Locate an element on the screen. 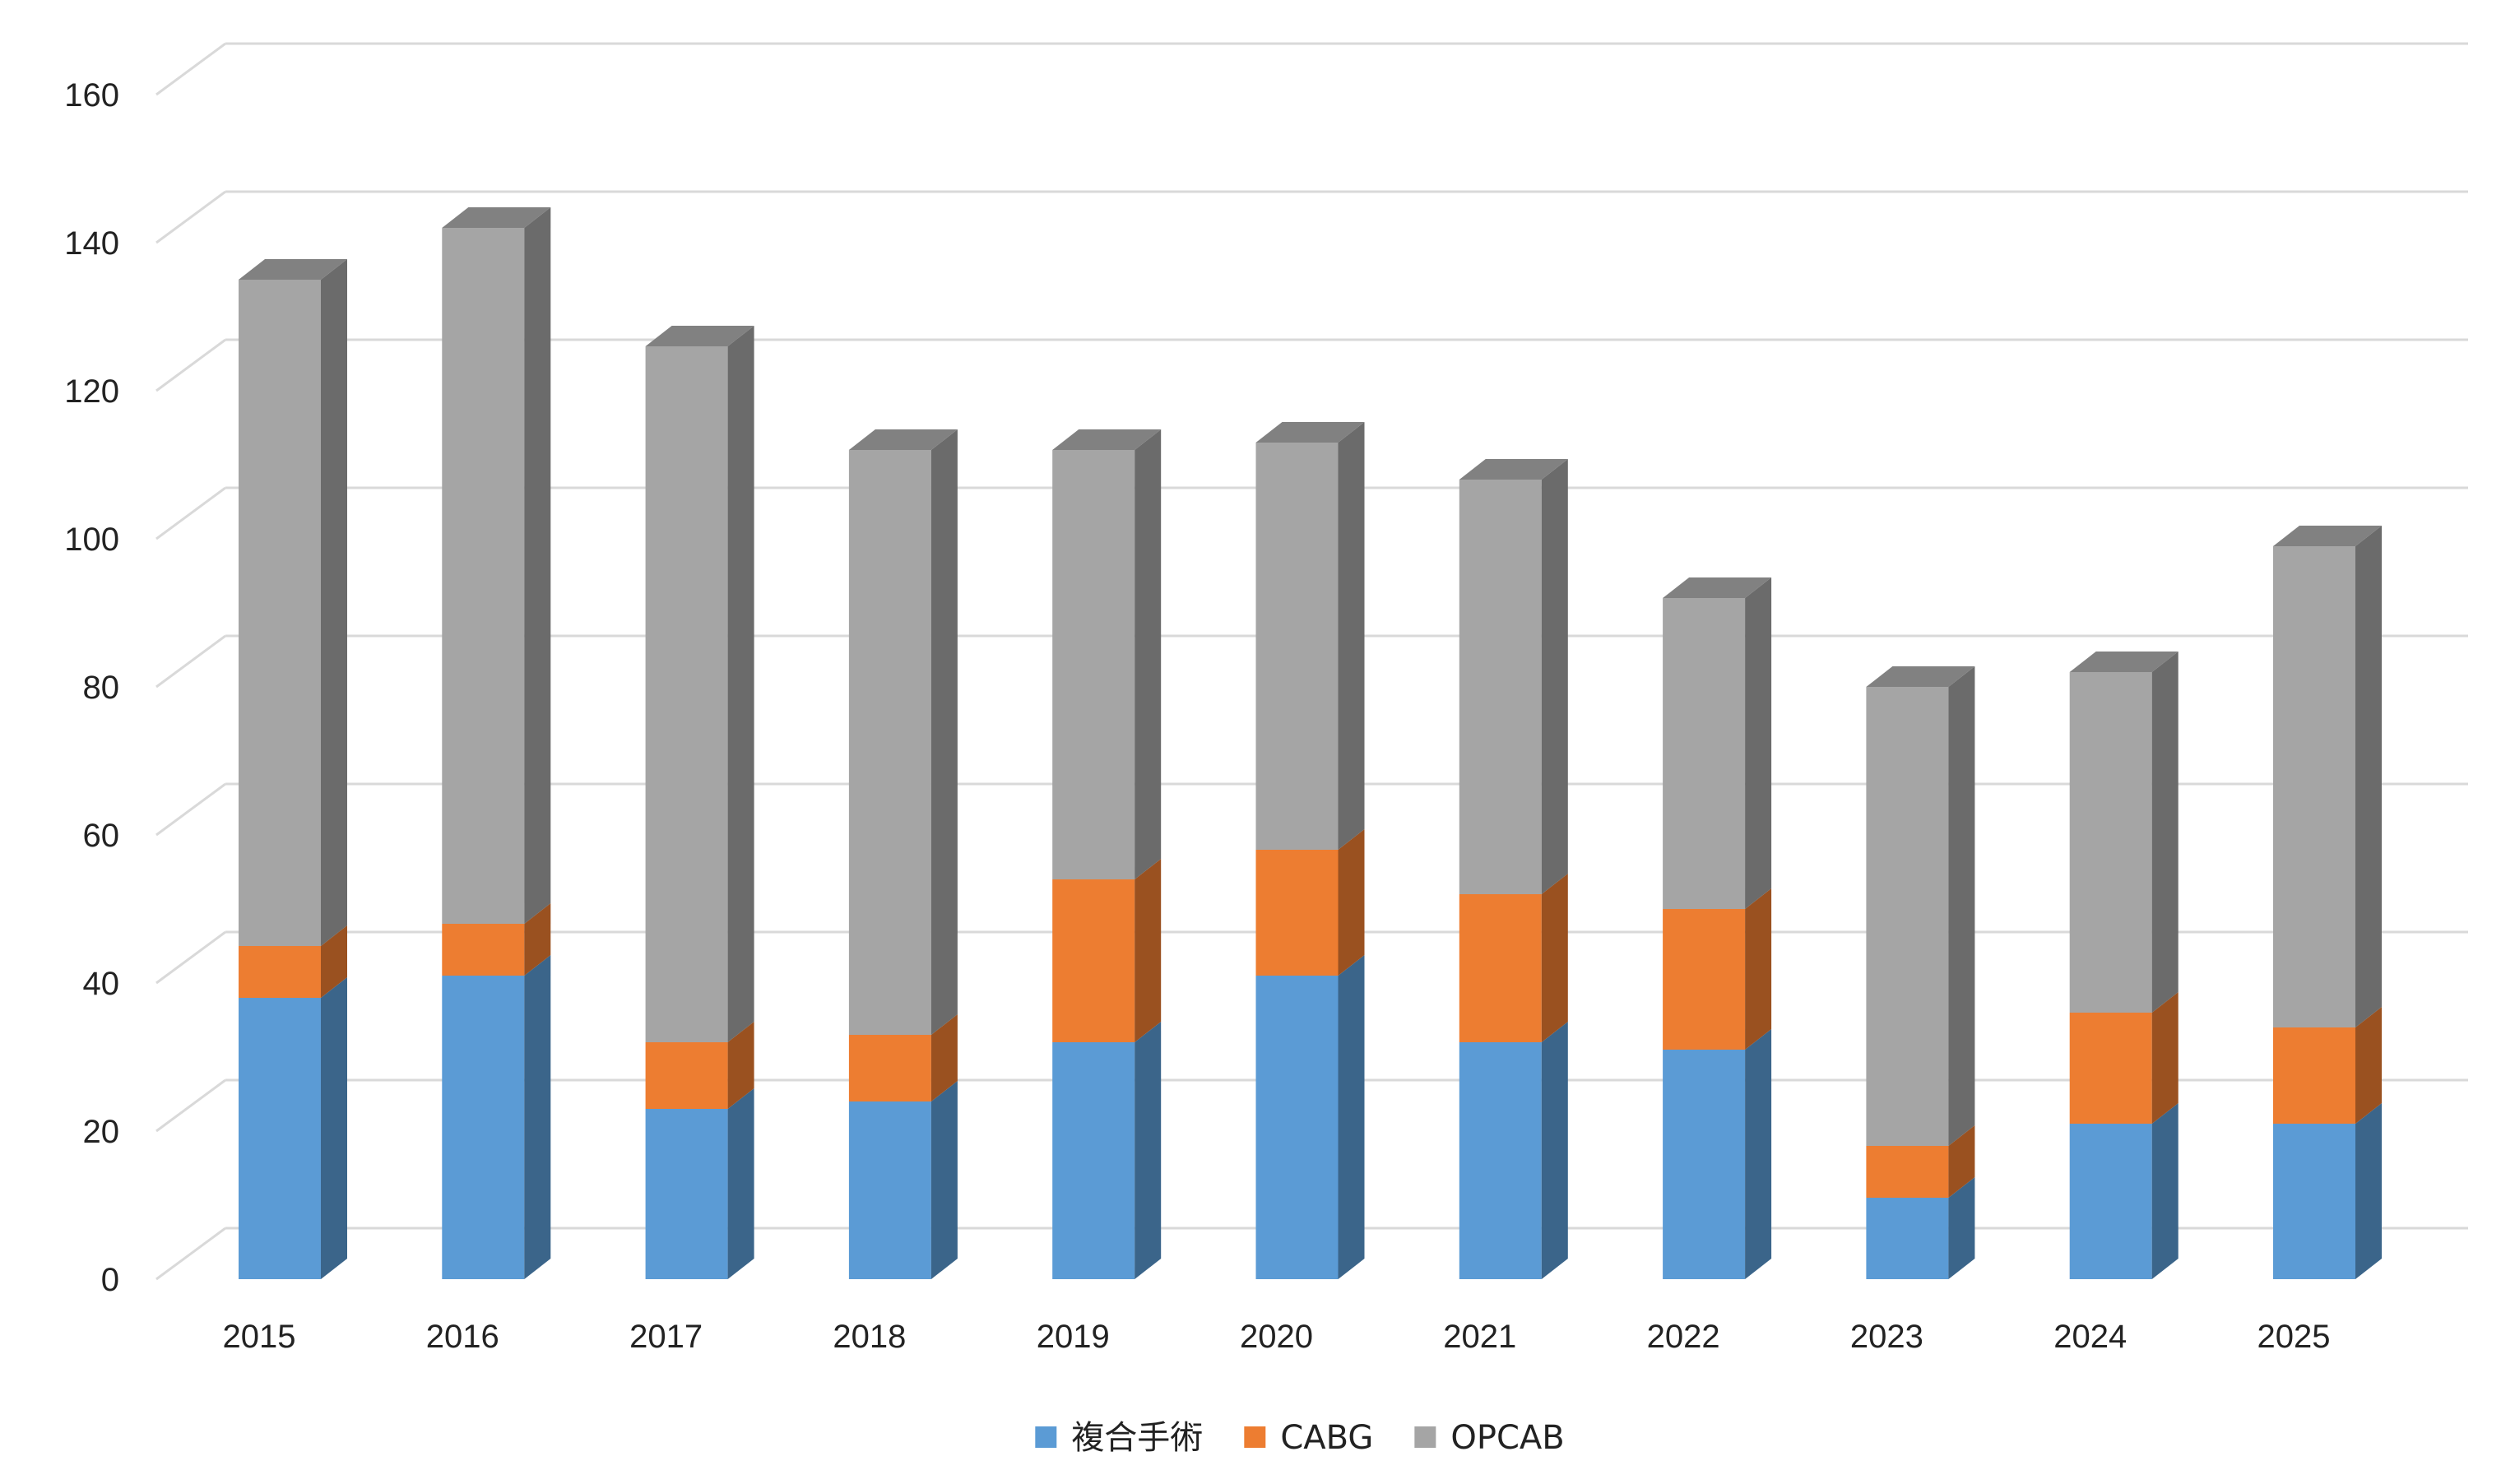 This screenshot has width=2515, height=1484. legend-item: 複合手術 is located at coordinates (1119, 1438).